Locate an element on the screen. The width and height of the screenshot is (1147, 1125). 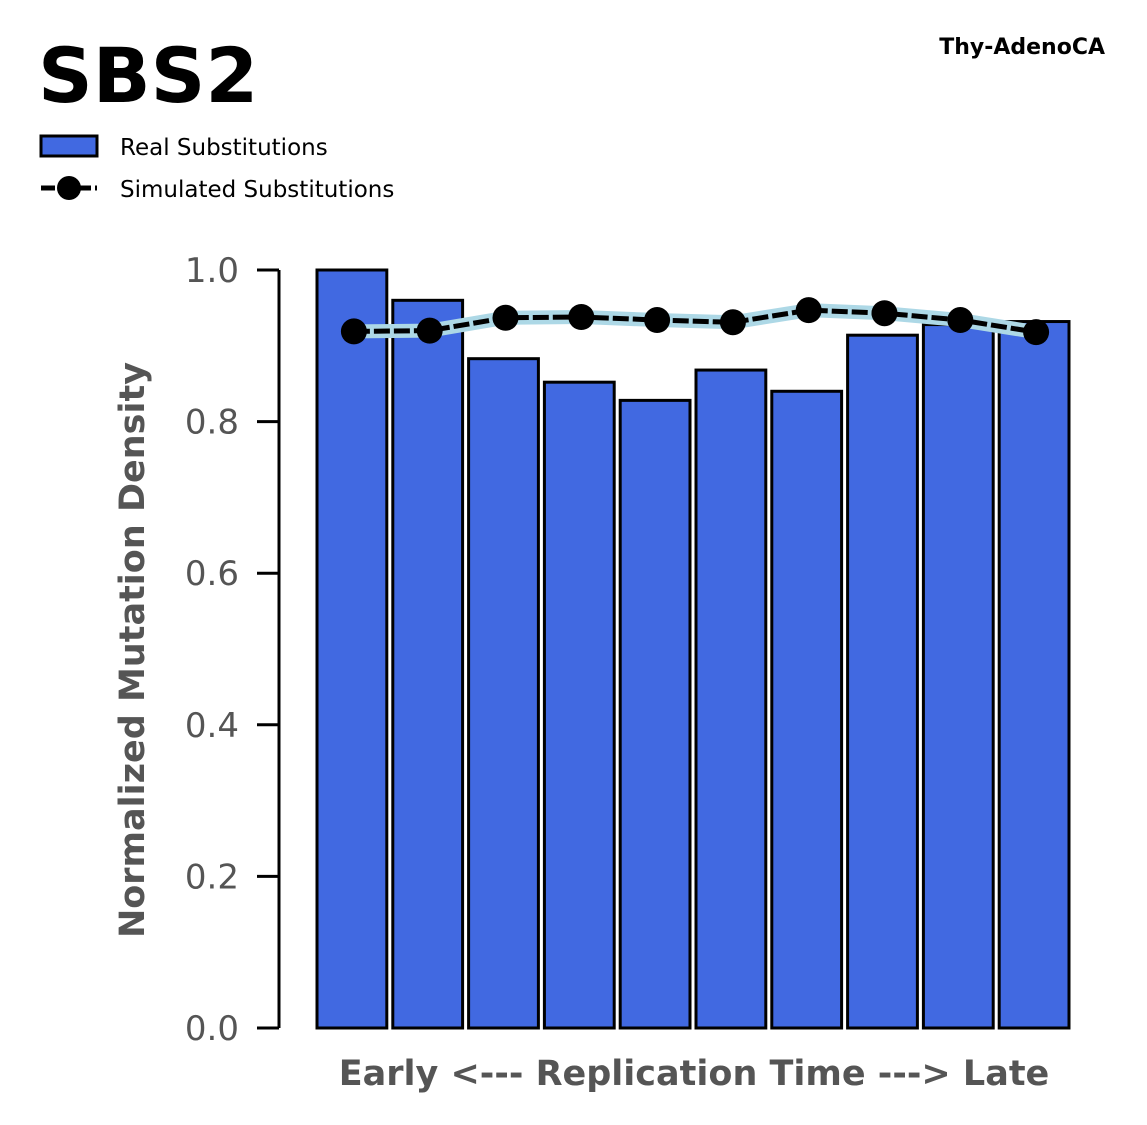
chart-subtitle: Thy-AdenoCA is located at coordinates (1022, 47).